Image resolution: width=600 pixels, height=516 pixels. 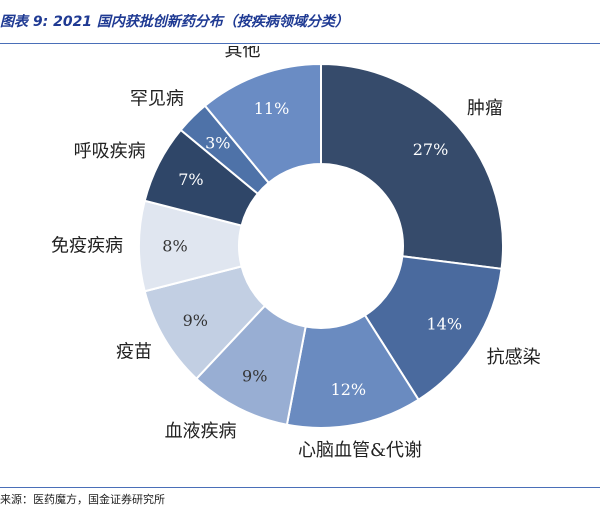 I want to click on value-label-anti-infective: 14%, so click(x=444, y=324).